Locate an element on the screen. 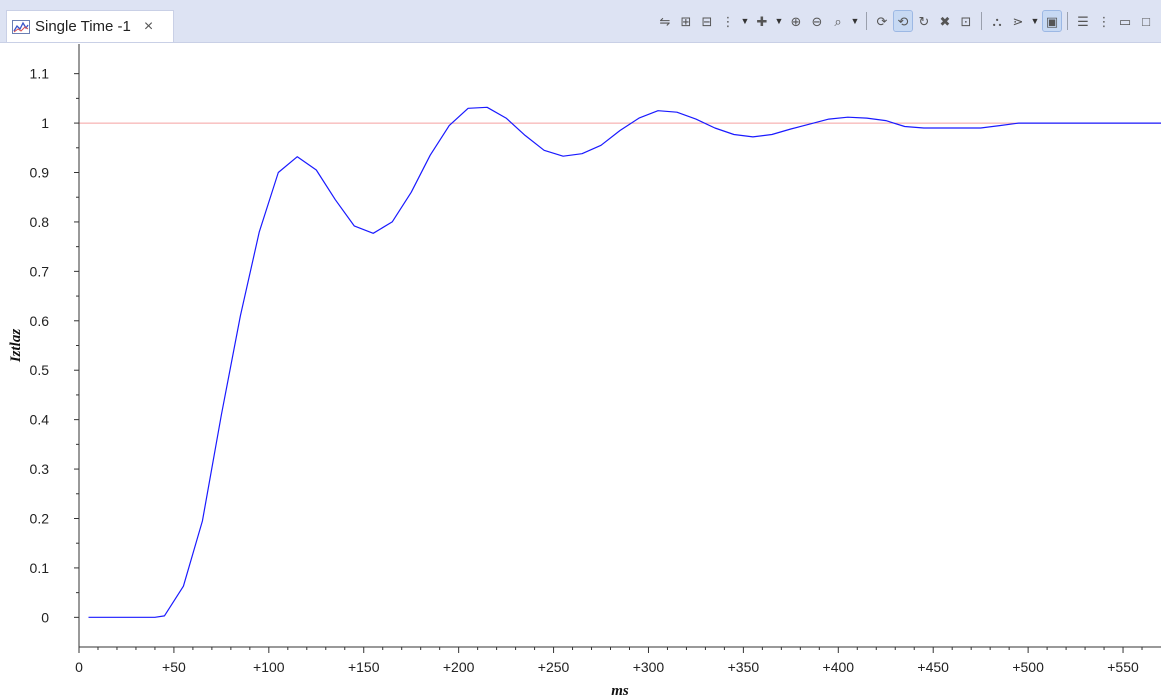  x-tick-label: +450 is located at coordinates (933, 667).